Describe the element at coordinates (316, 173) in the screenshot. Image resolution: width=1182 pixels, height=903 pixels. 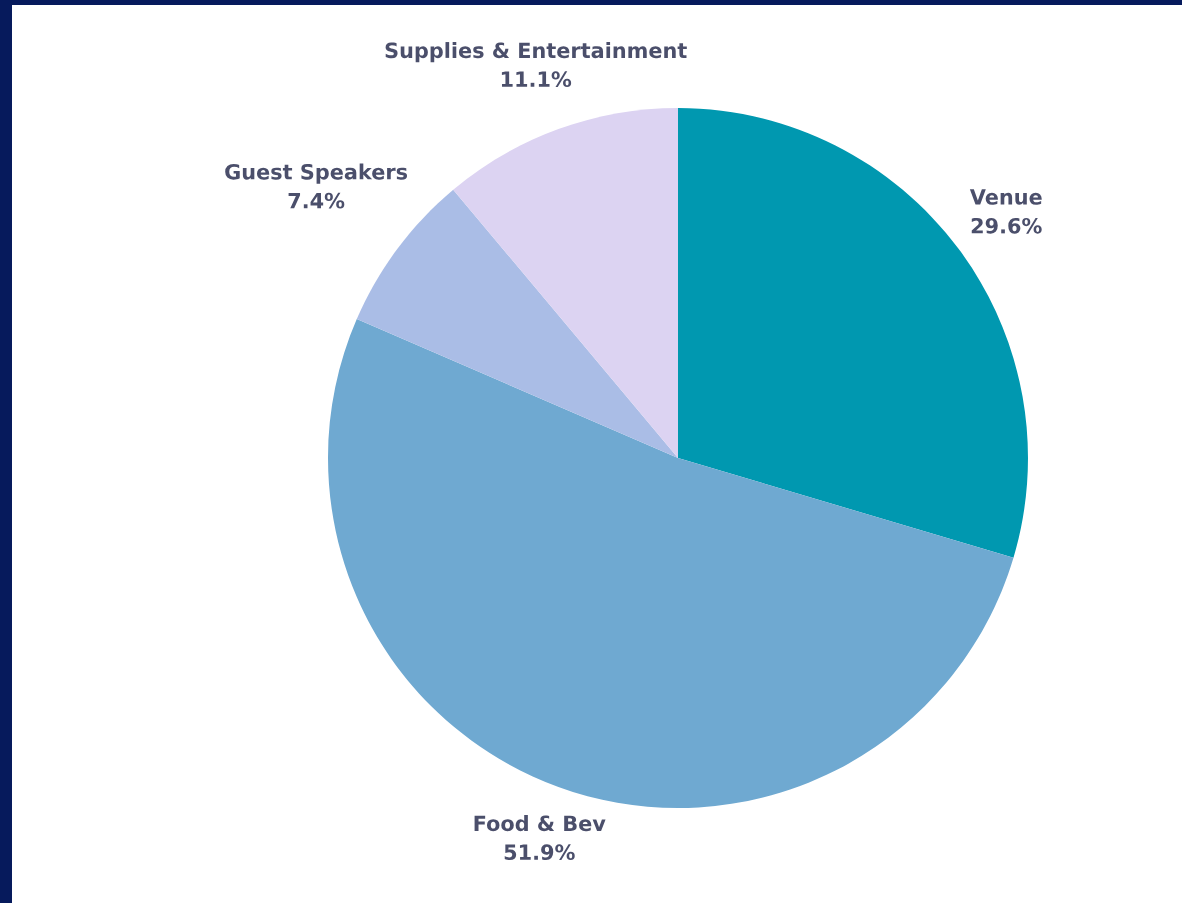
I see `slice-label: Guest Speakers` at that location.